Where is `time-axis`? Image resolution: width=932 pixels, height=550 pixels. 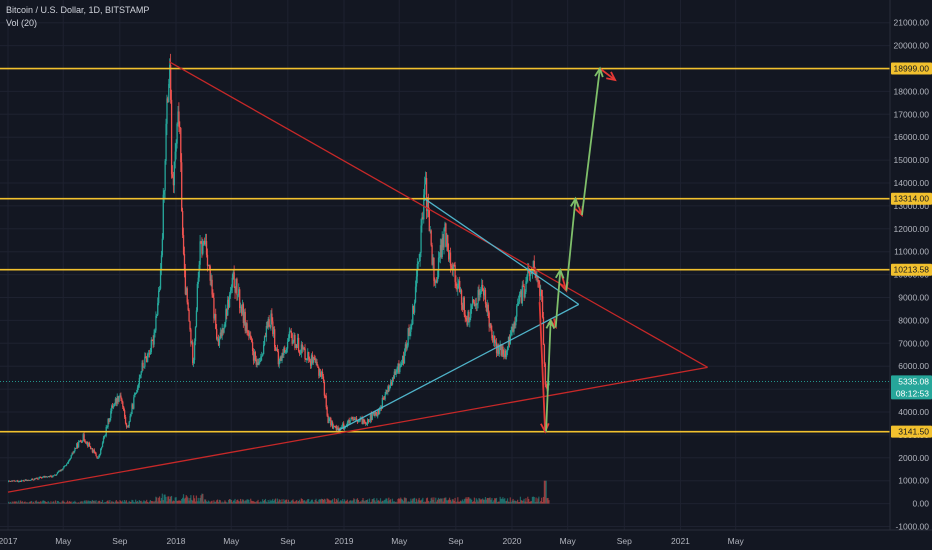 time-axis is located at coordinates (466, 540).